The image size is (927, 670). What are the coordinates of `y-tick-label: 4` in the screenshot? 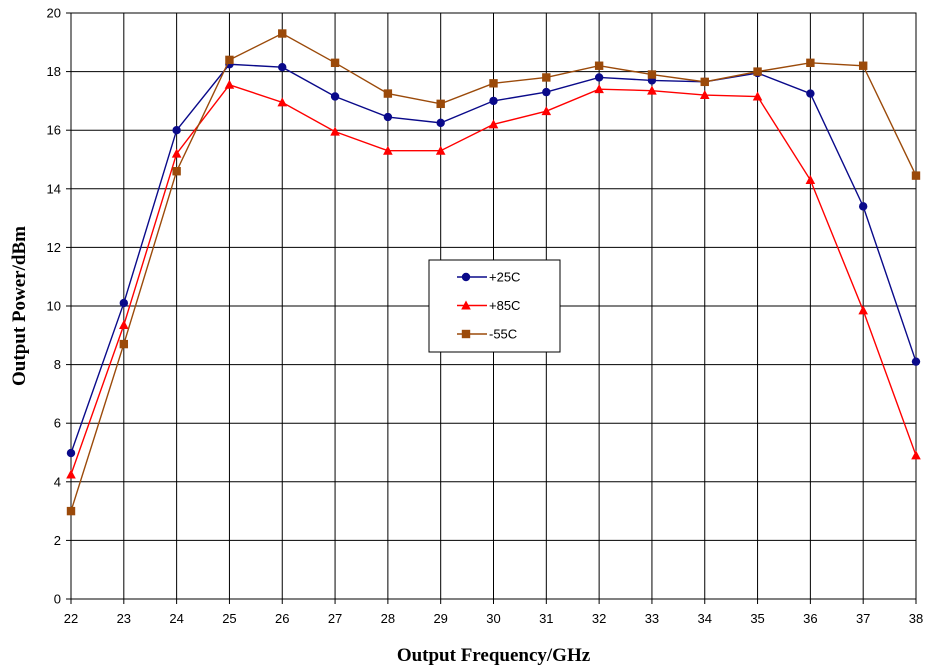 It's located at (57, 481).